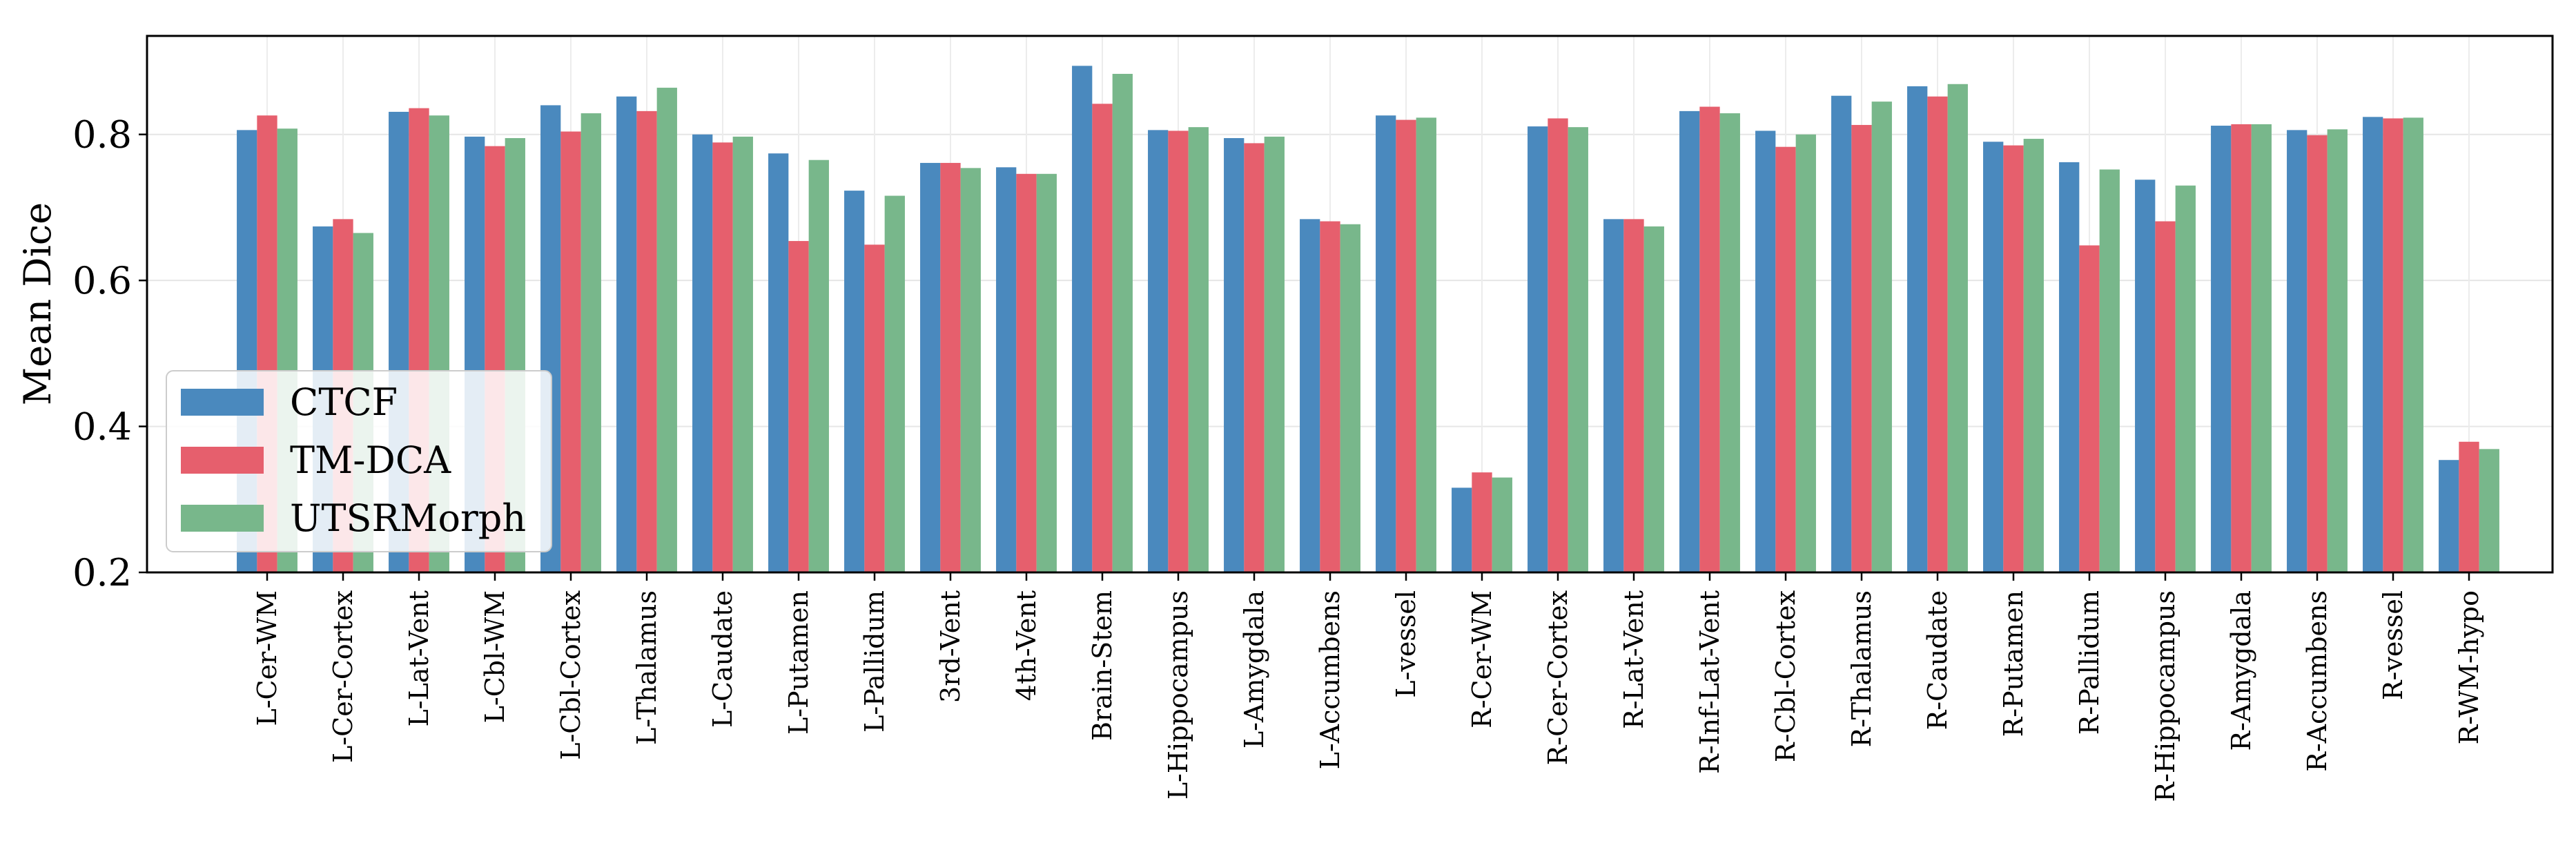 The image size is (2576, 841). What do you see at coordinates (102, 135) in the screenshot?
I see `y-tick-label: 0.8` at bounding box center [102, 135].